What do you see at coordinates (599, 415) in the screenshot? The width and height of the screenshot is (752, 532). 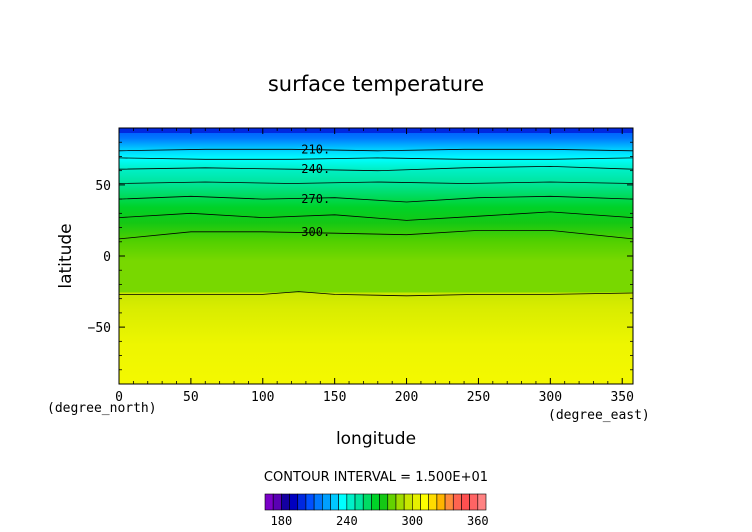 I see `x-axis-unit: (degree_east)` at bounding box center [599, 415].